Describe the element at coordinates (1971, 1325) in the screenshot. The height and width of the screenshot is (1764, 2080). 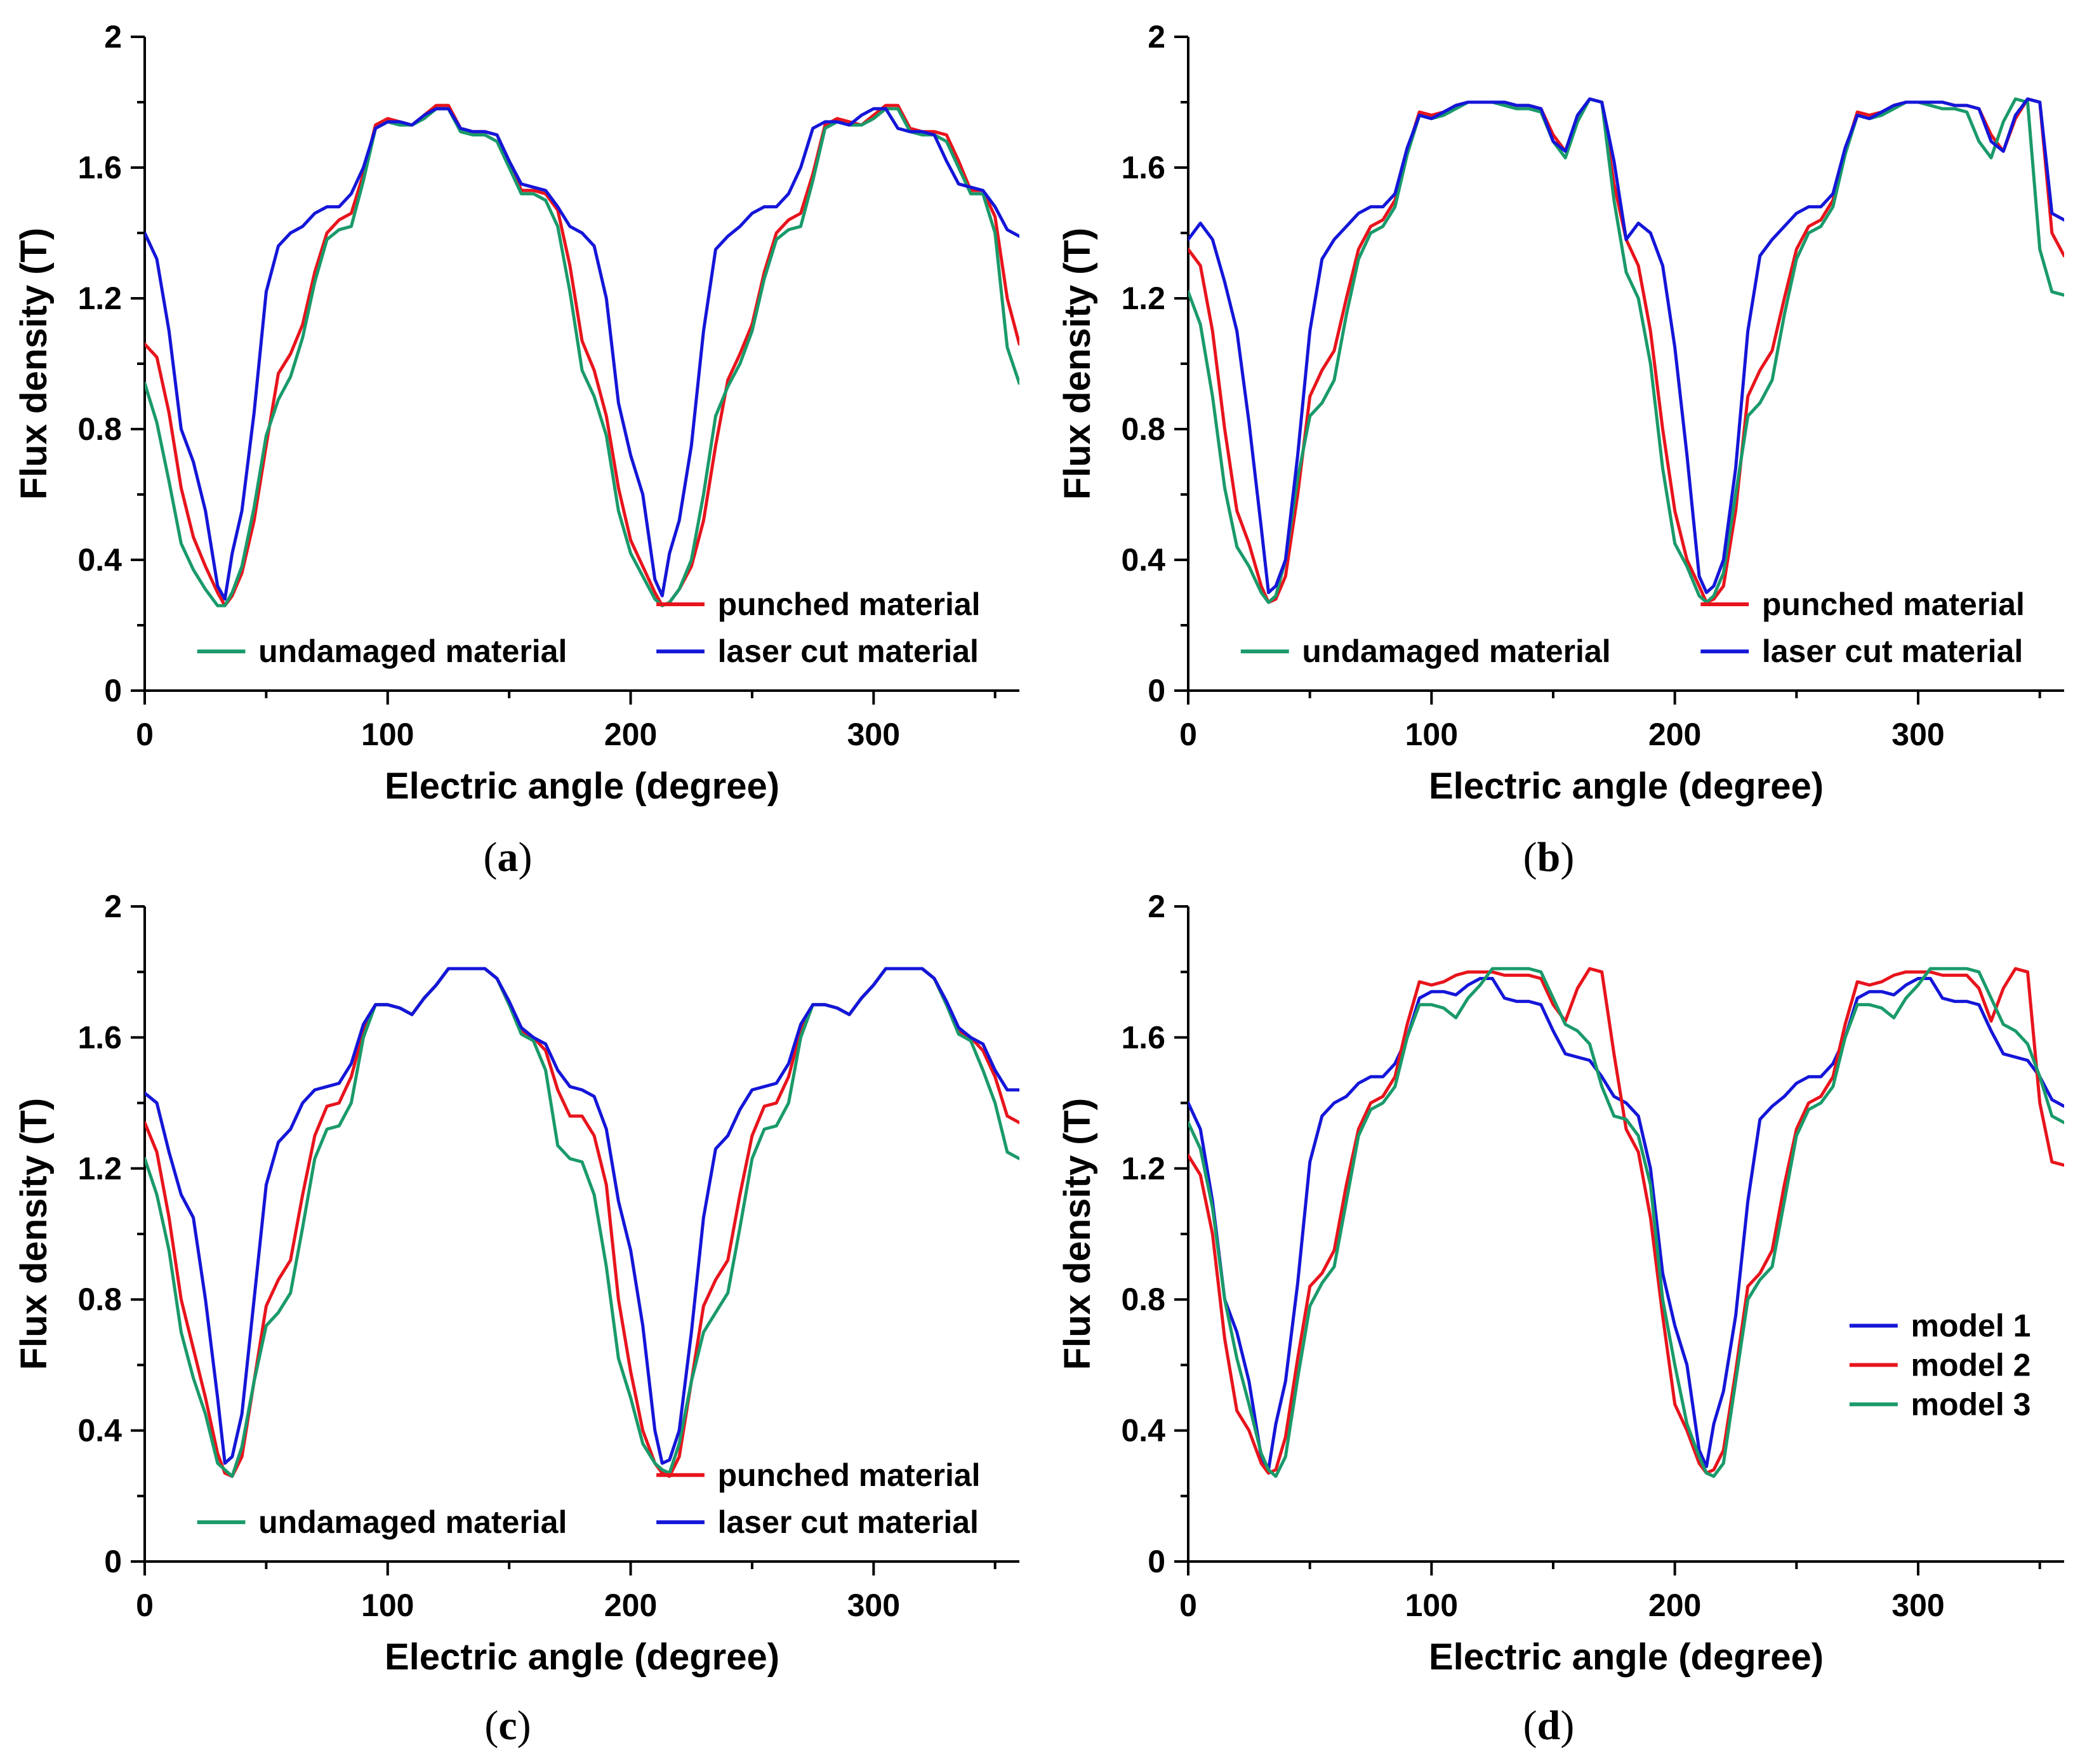
I see `legend-label-model-1: model 1` at that location.